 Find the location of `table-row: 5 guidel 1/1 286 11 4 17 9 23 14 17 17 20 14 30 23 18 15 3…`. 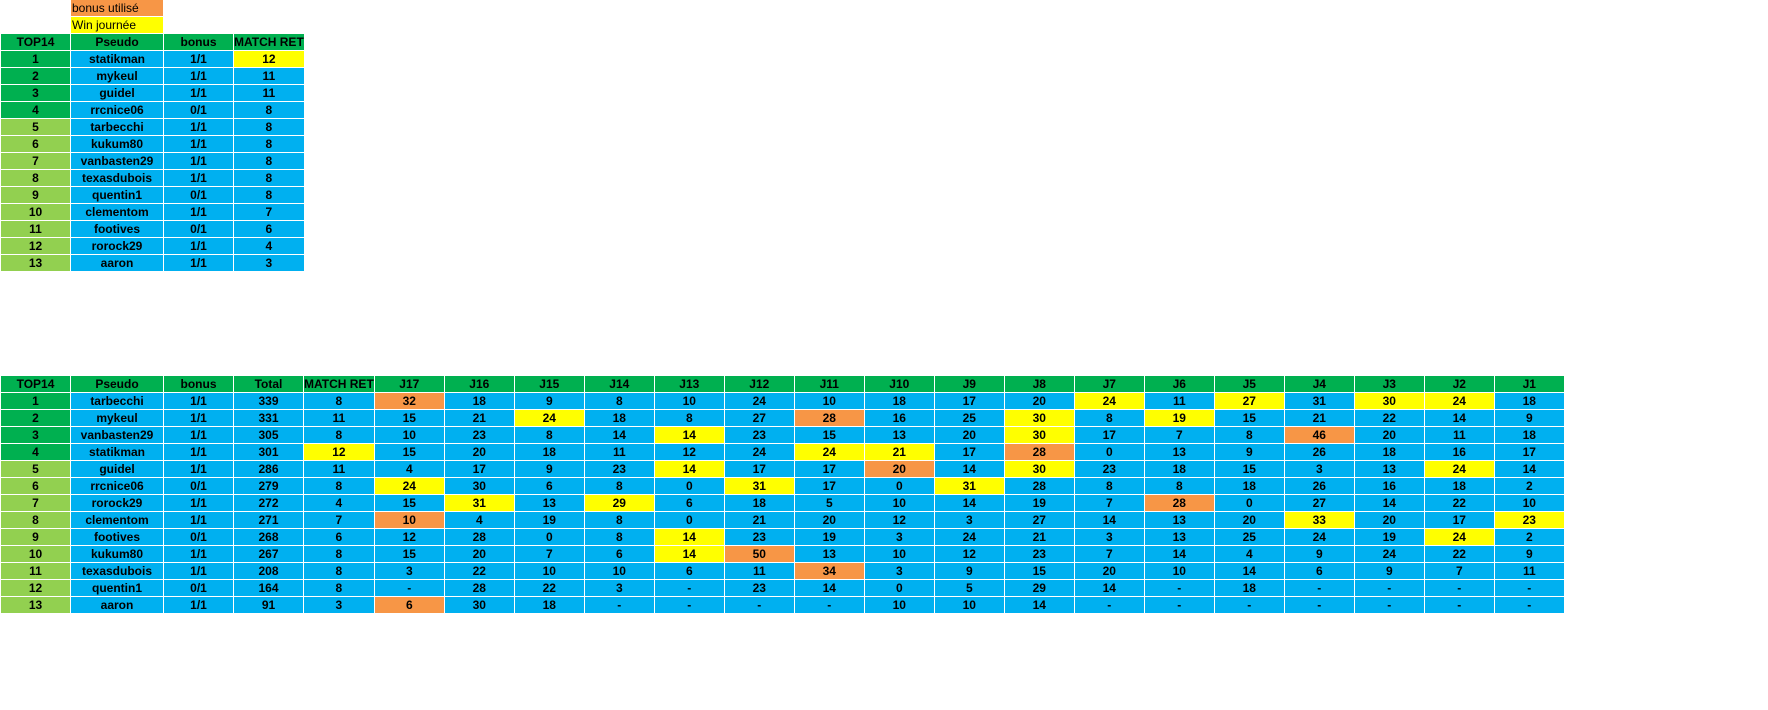

table-row: 5 guidel 1/1 286 11 4 17 9 23 14 17 17 20 14 30 23 18 15 3… is located at coordinates (782, 469).